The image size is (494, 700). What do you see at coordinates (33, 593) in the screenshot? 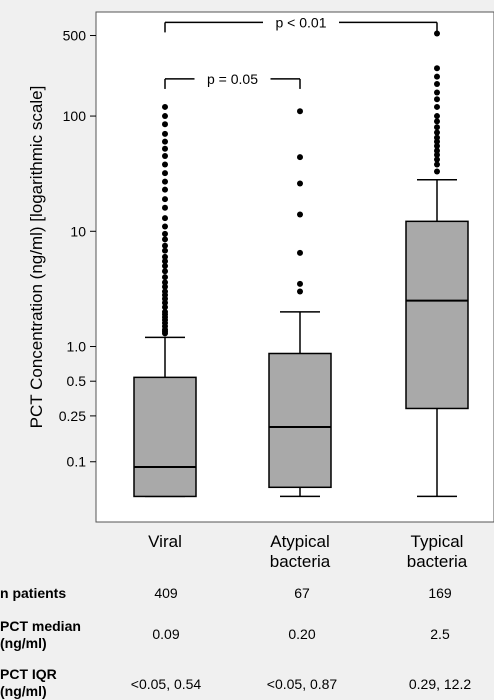
I see `table-row-label-n-patients: n patients` at bounding box center [33, 593].